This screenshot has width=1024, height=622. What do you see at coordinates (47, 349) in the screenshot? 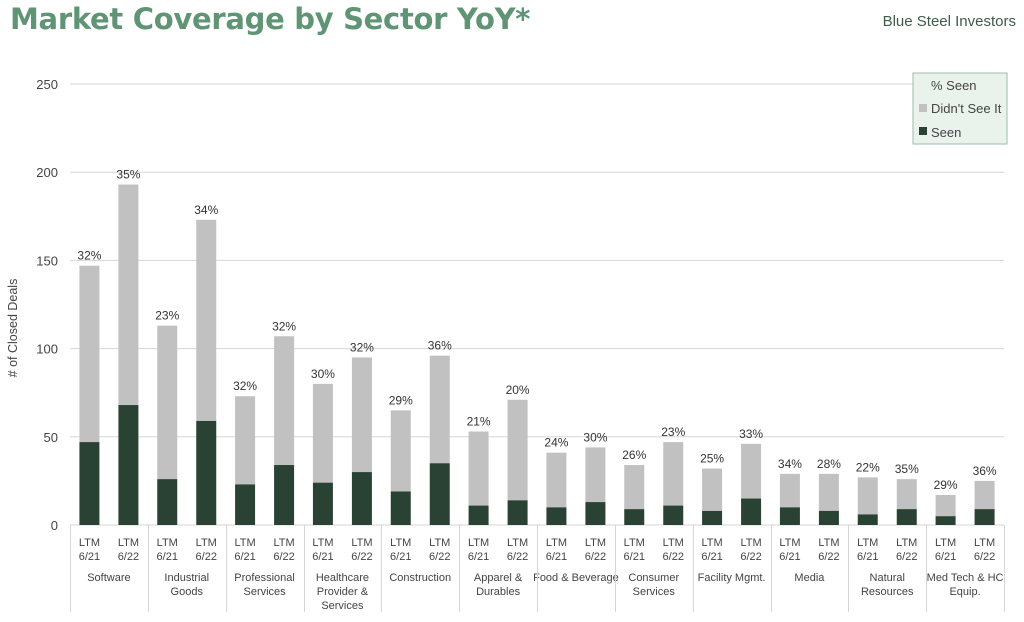
I see `y-tick-label: 100` at bounding box center [47, 349].